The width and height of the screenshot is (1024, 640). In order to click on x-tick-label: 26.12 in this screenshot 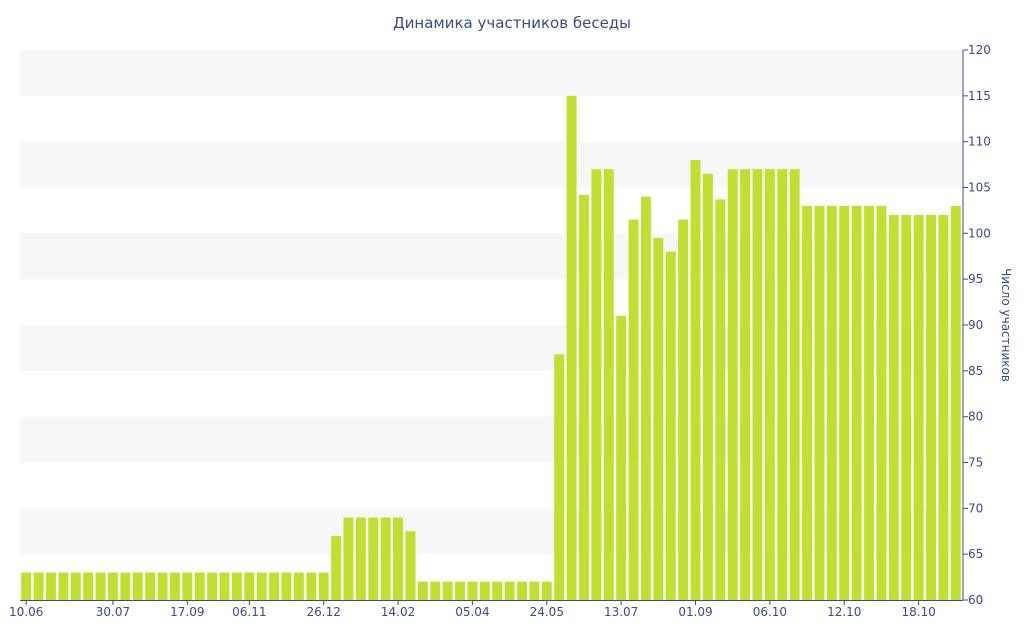, I will do `click(323, 612)`.